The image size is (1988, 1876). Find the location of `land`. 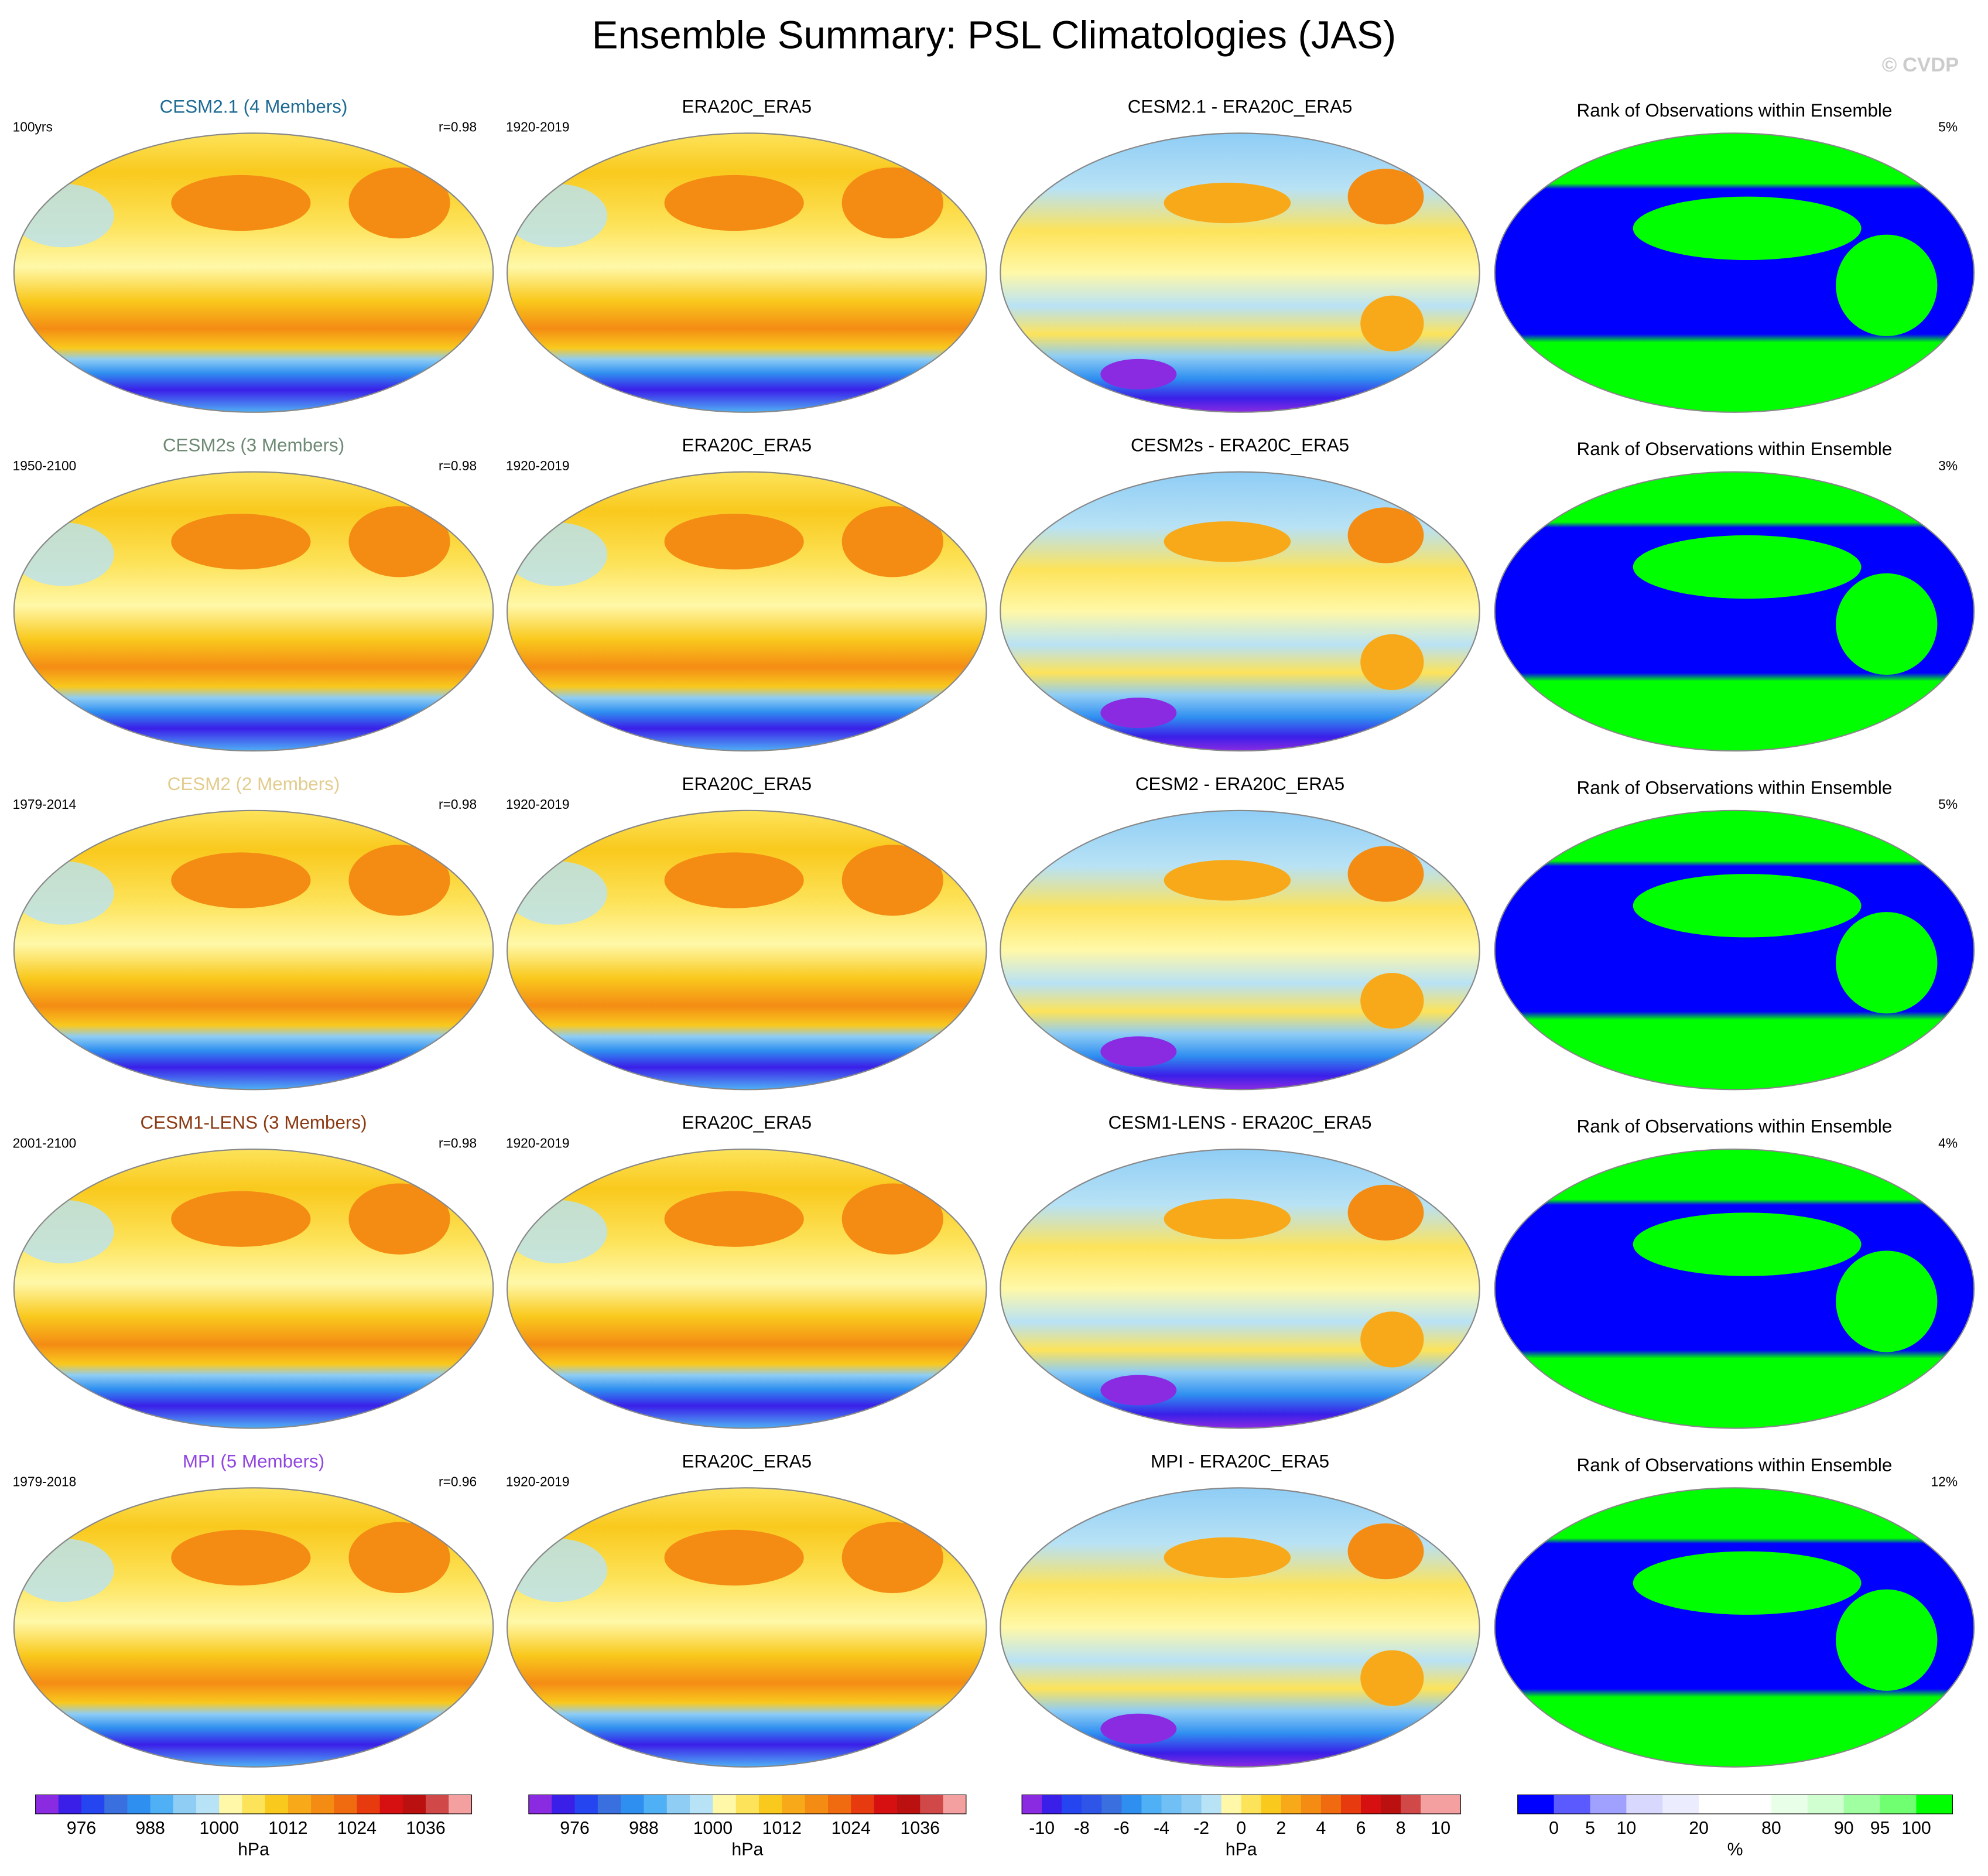

land is located at coordinates (63, 554).